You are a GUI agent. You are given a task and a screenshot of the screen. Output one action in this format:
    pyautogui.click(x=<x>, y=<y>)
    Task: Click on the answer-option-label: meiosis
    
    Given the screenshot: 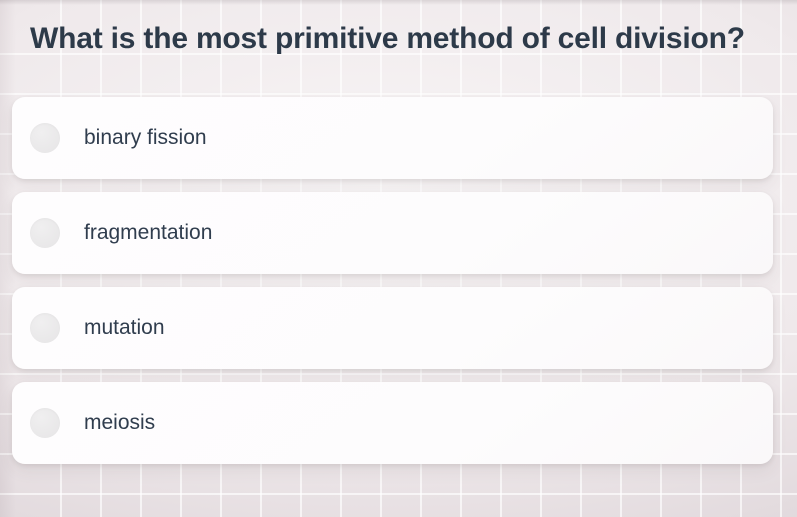 What is the action you would take?
    pyautogui.click(x=120, y=422)
    